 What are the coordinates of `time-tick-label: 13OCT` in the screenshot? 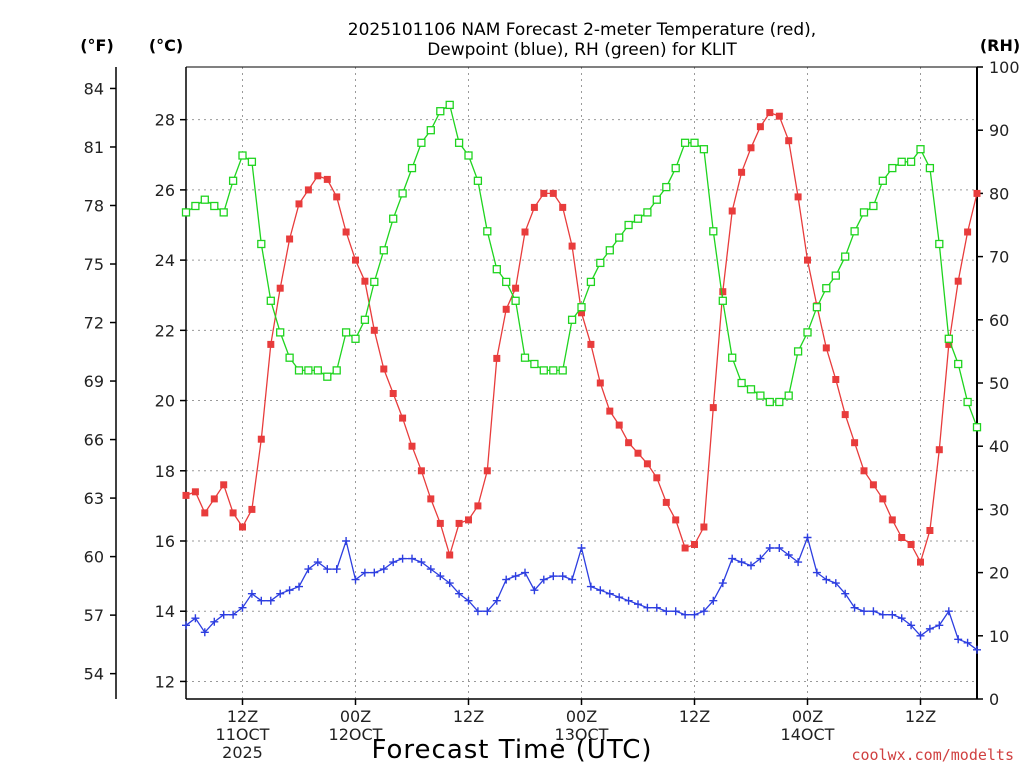 It's located at (582, 734).